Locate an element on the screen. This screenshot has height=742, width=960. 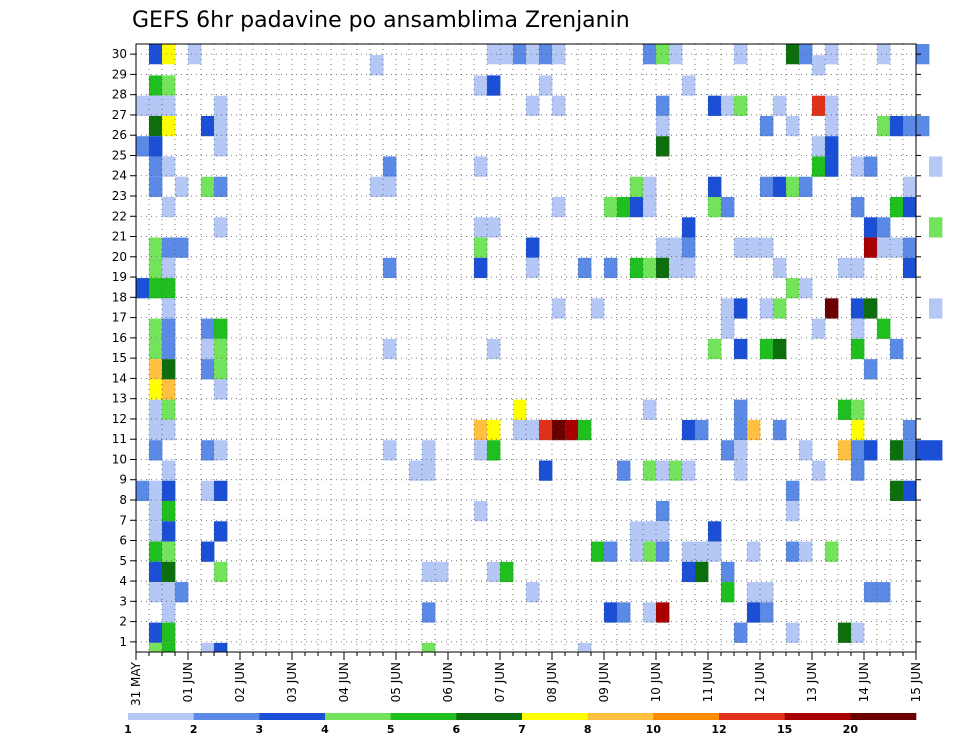
colorbar-label: 5 is located at coordinates (391, 729).